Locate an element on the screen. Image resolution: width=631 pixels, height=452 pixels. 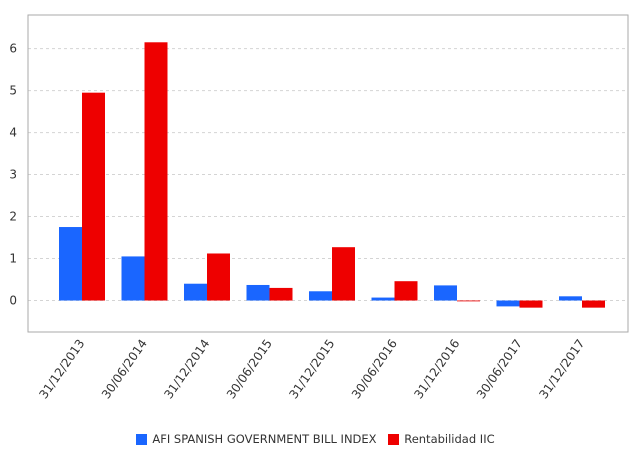
y-axis-tick-labels: 0 1 2 3 4 5 6 is located at coordinates (13, 175).